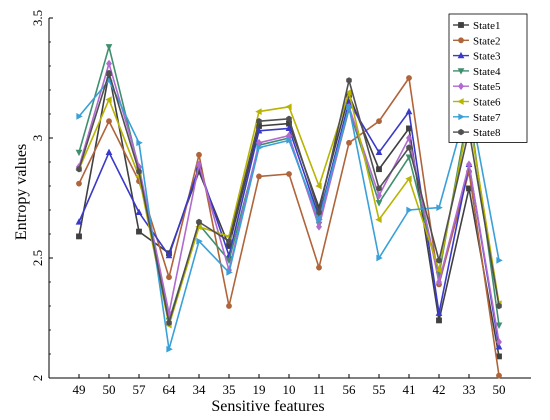 Image resolution: width=550 pixels, height=420 pixels. What do you see at coordinates (140, 389) in the screenshot?
I see `x-tick-label: 57` at bounding box center [140, 389].